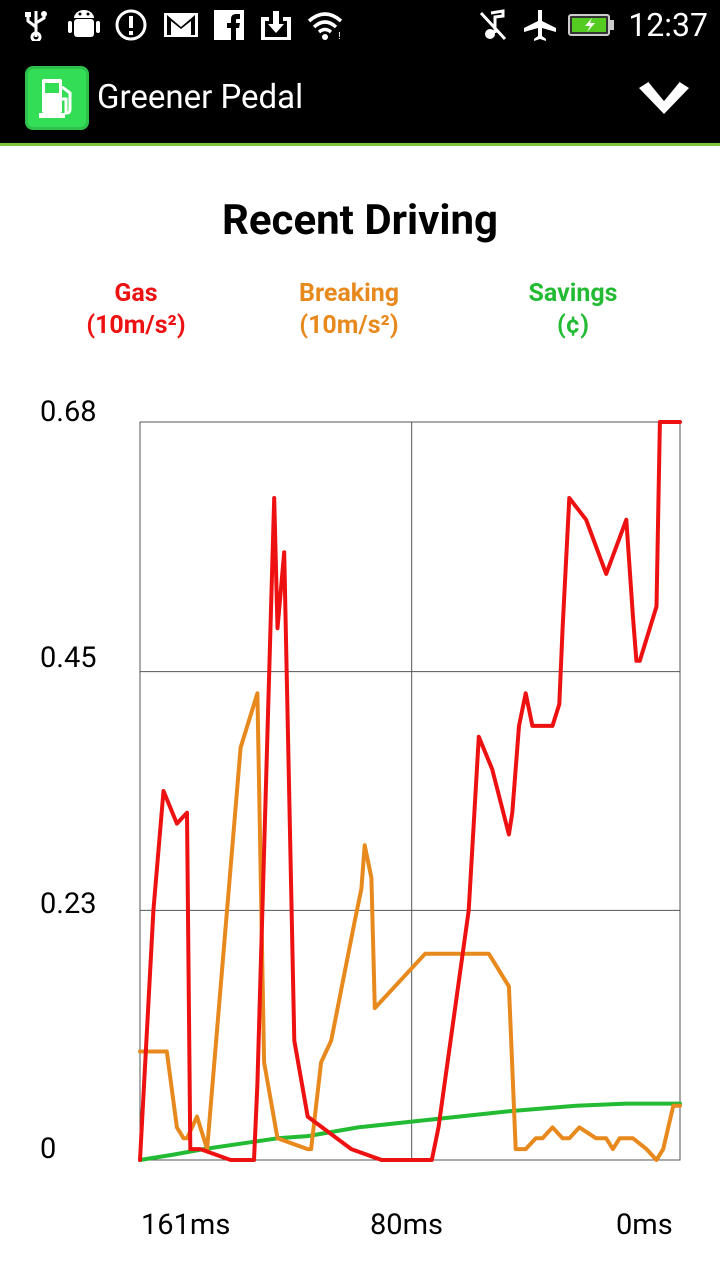  What do you see at coordinates (186, 1225) in the screenshot?
I see `x-tick-label: 161ms` at bounding box center [186, 1225].